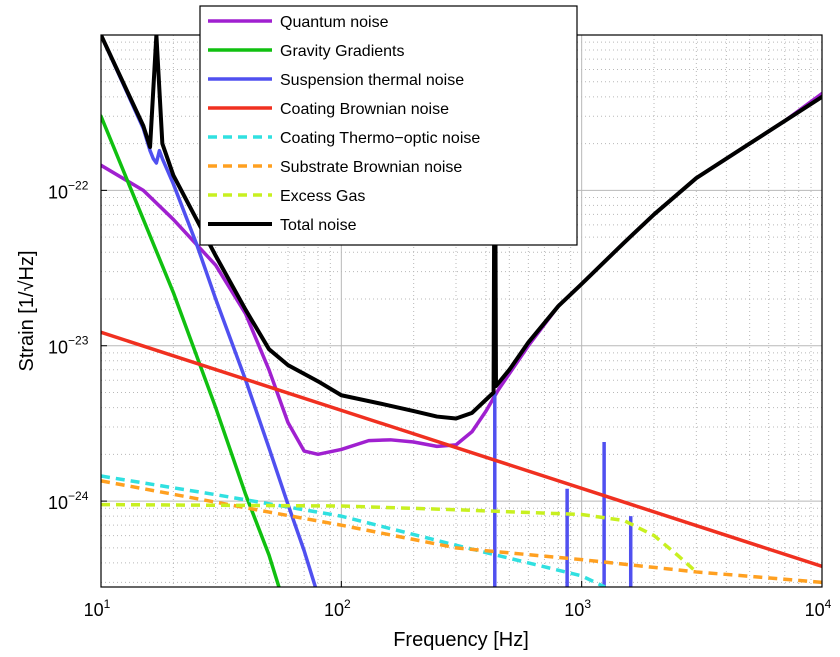  What do you see at coordinates (342, 51) in the screenshot?
I see `legend-label: Gravity Gradients` at bounding box center [342, 51].